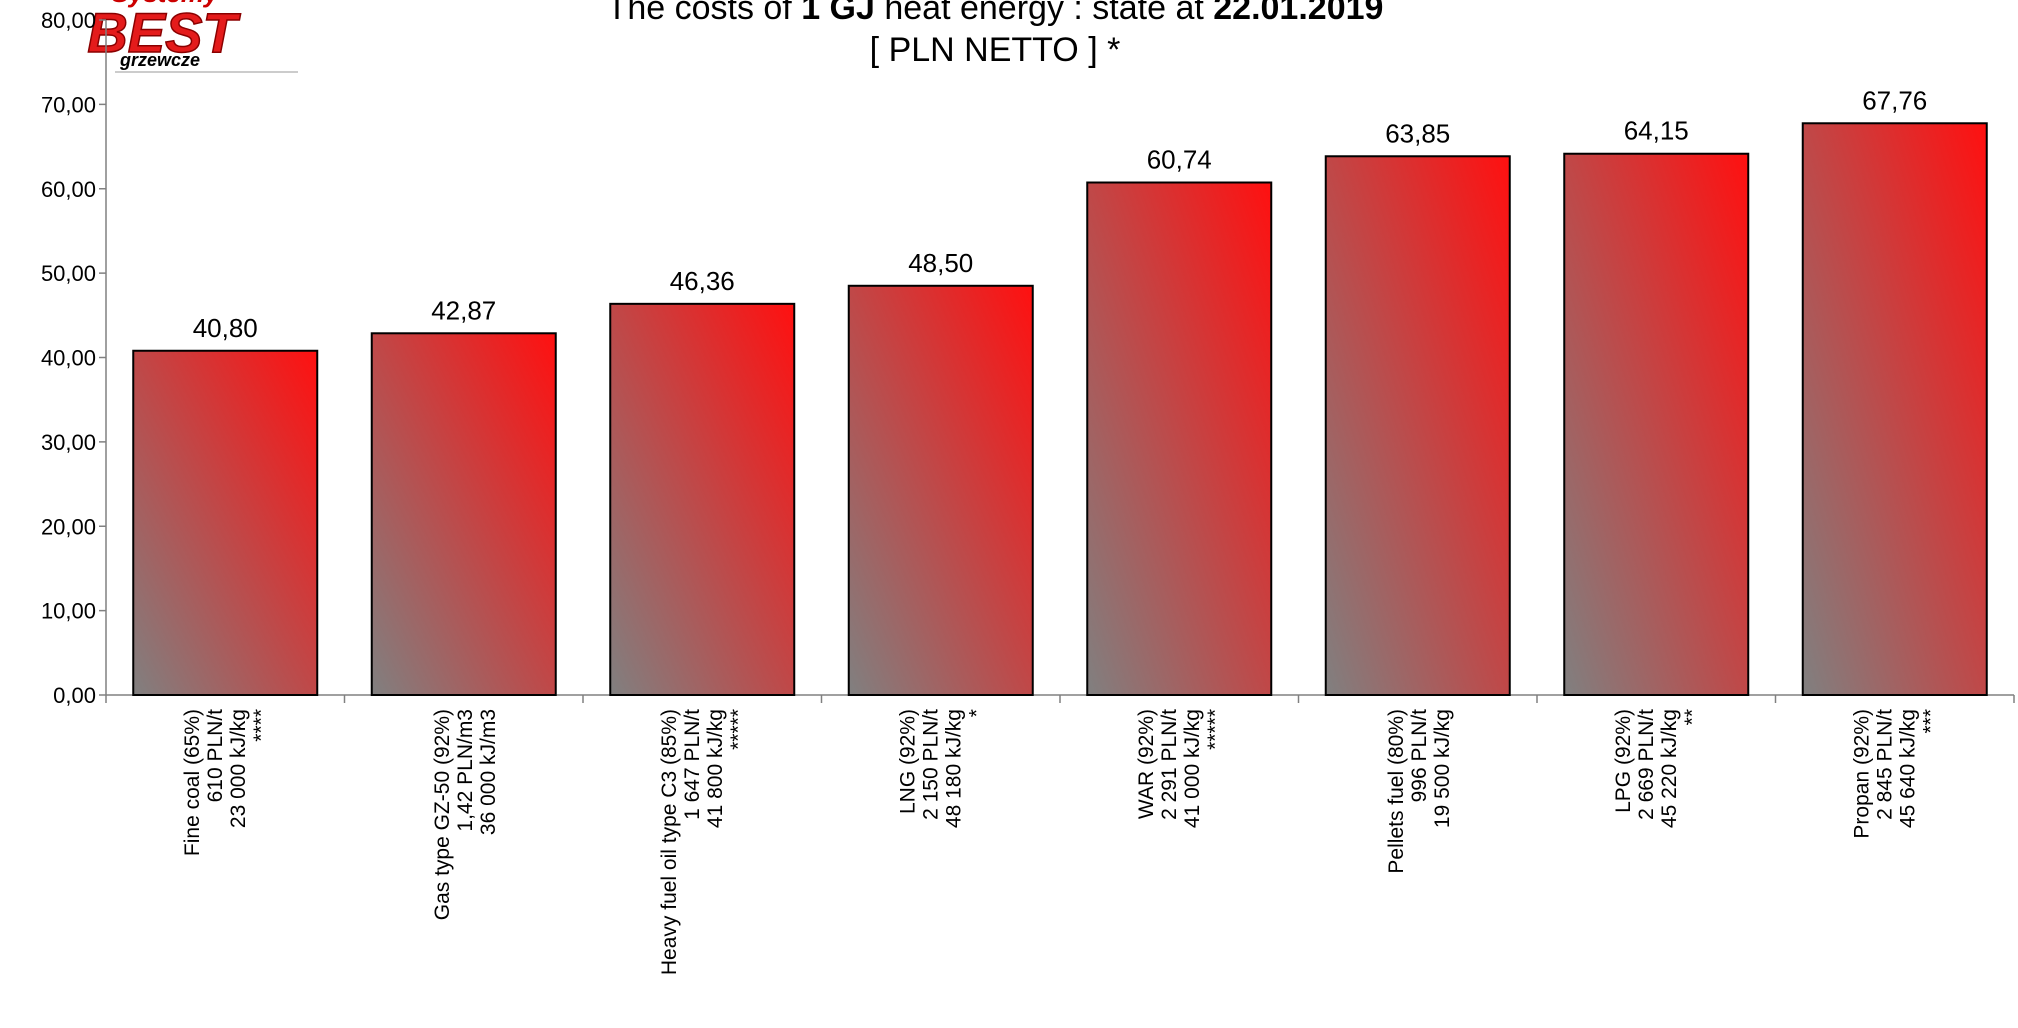  I want to click on category-label-line: LNG (92%), so click(907, 761).